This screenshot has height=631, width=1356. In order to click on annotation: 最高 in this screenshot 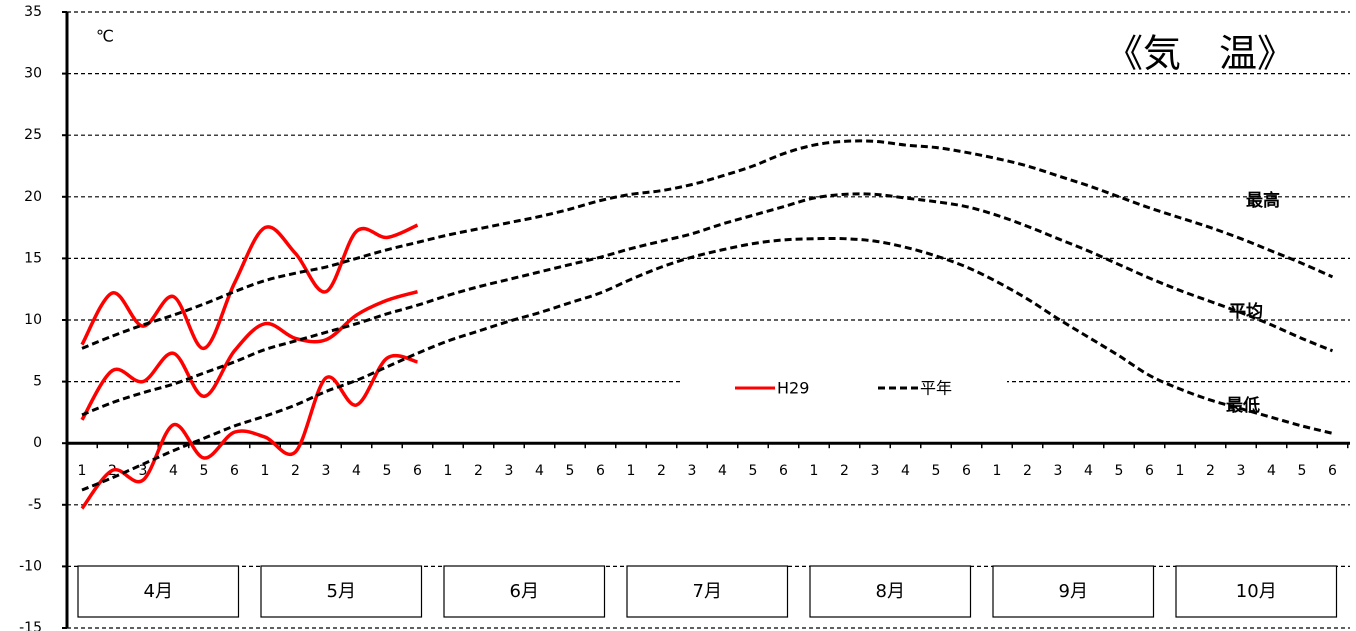, I will do `click(1263, 200)`.